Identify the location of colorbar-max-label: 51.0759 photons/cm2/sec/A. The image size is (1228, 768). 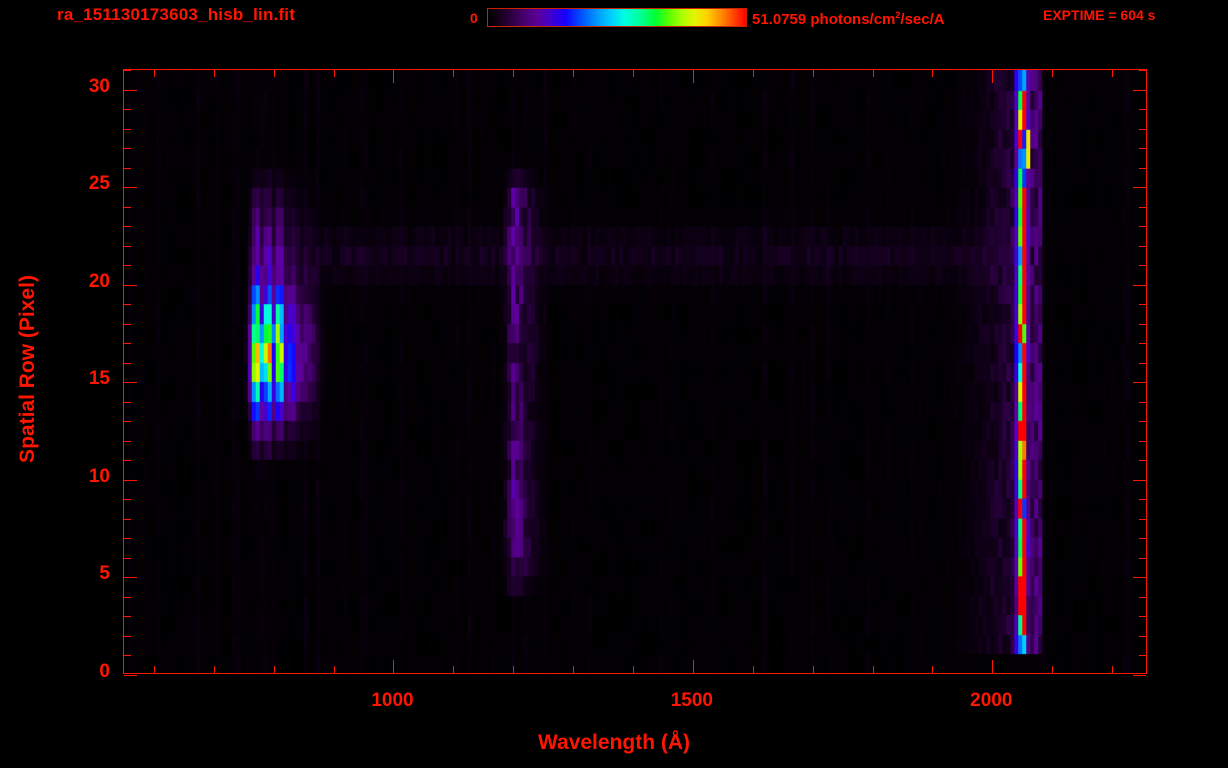
(848, 19).